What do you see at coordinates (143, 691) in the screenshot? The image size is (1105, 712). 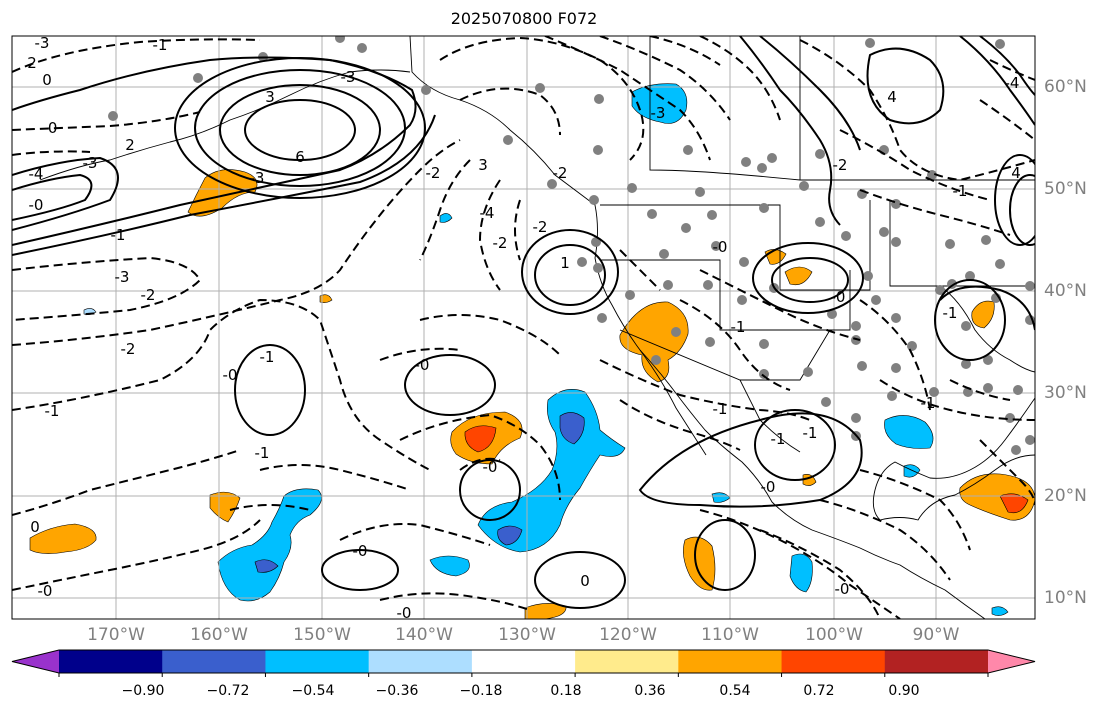 I see `colorbar-tick: −0.90` at bounding box center [143, 691].